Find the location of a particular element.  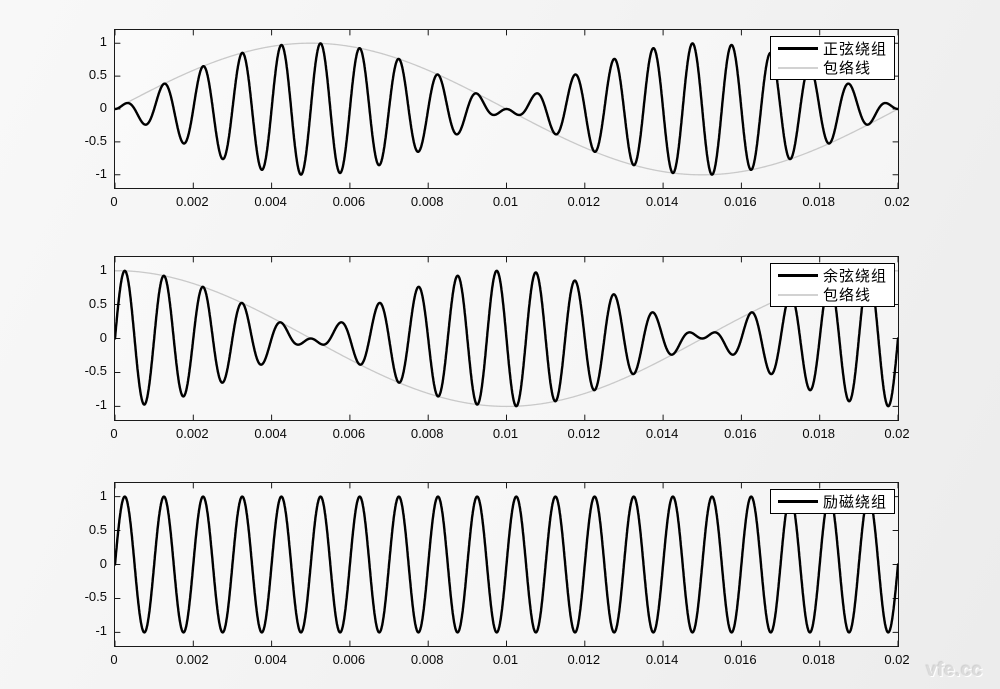

legend-entry: 励磁绕组 is located at coordinates (832, 502).